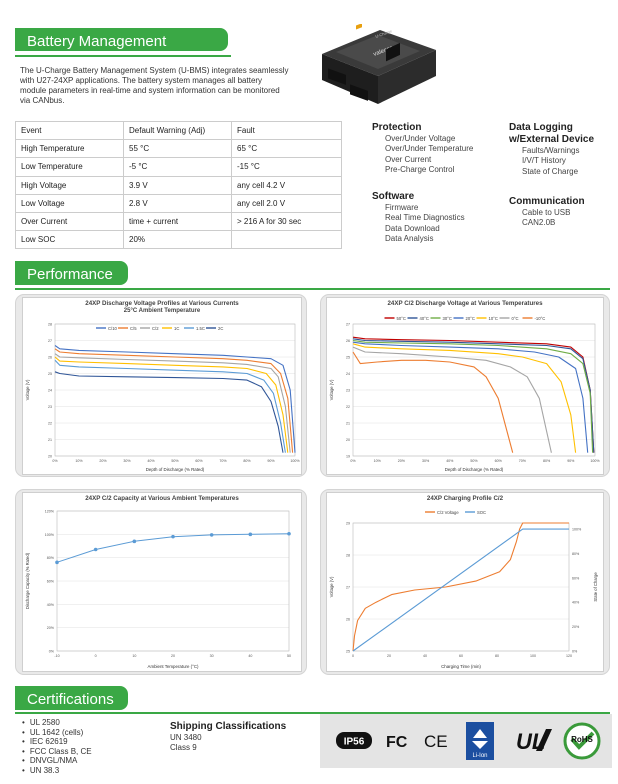 The width and height of the screenshot is (618, 784). I want to click on x-tick-label: 90%, so click(271, 461).